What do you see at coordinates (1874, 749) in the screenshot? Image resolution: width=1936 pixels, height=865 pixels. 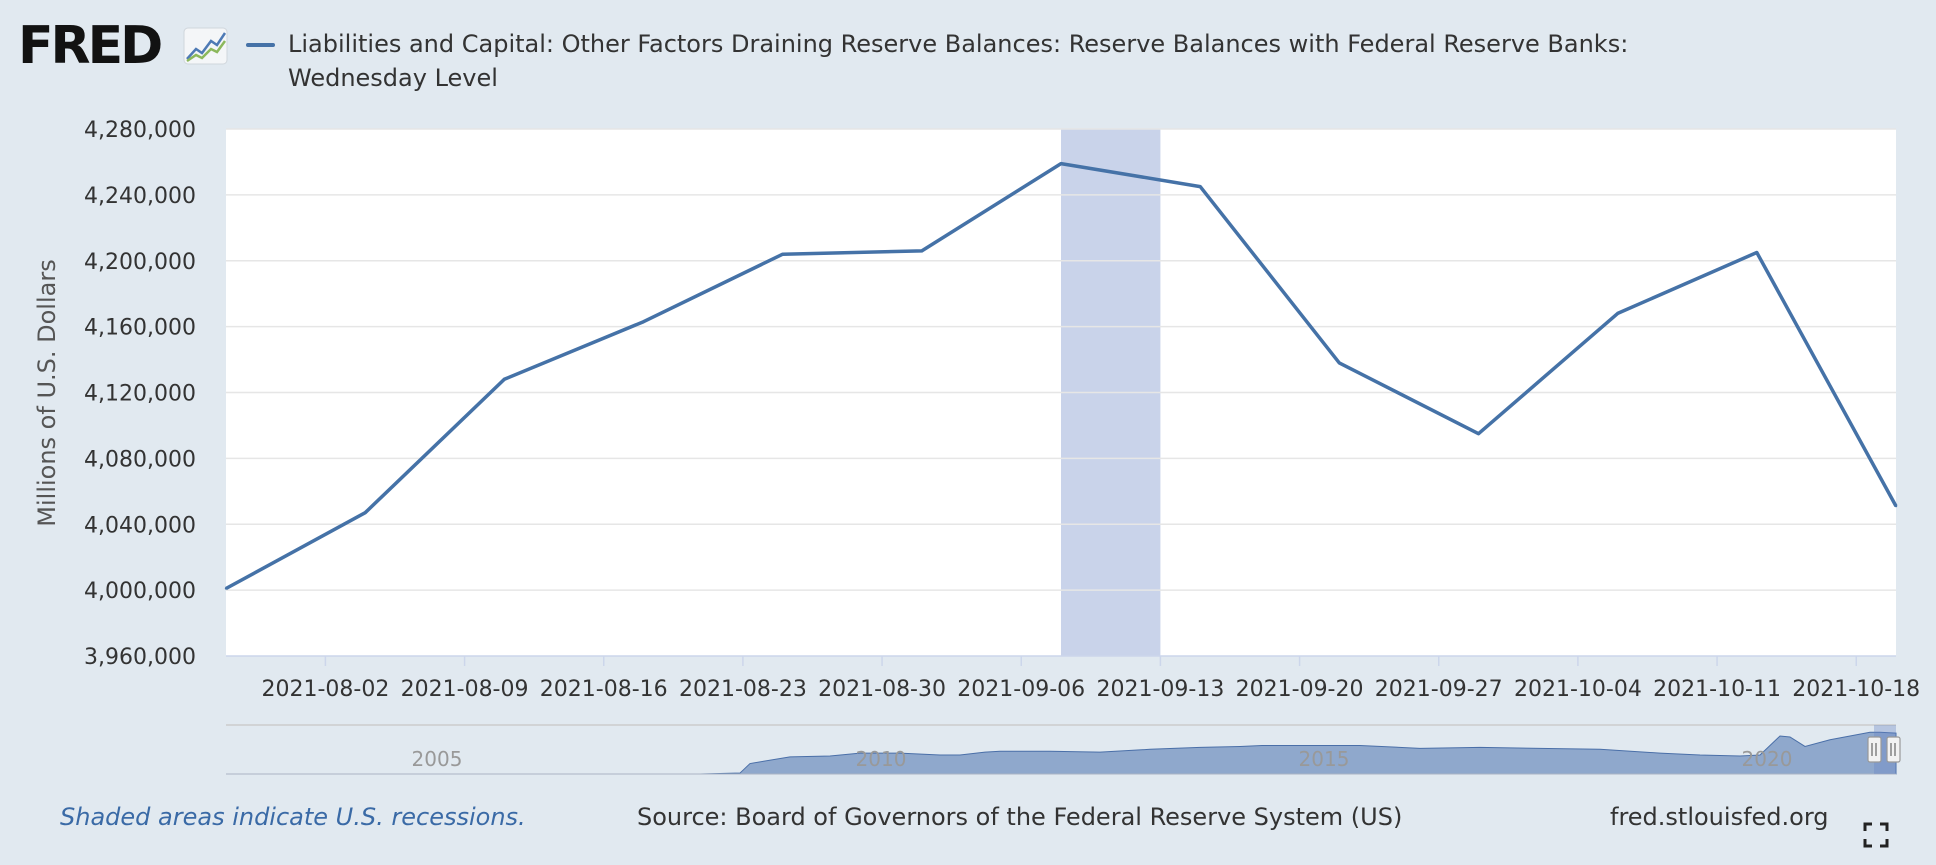 I see `navigator-left-handle` at bounding box center [1874, 749].